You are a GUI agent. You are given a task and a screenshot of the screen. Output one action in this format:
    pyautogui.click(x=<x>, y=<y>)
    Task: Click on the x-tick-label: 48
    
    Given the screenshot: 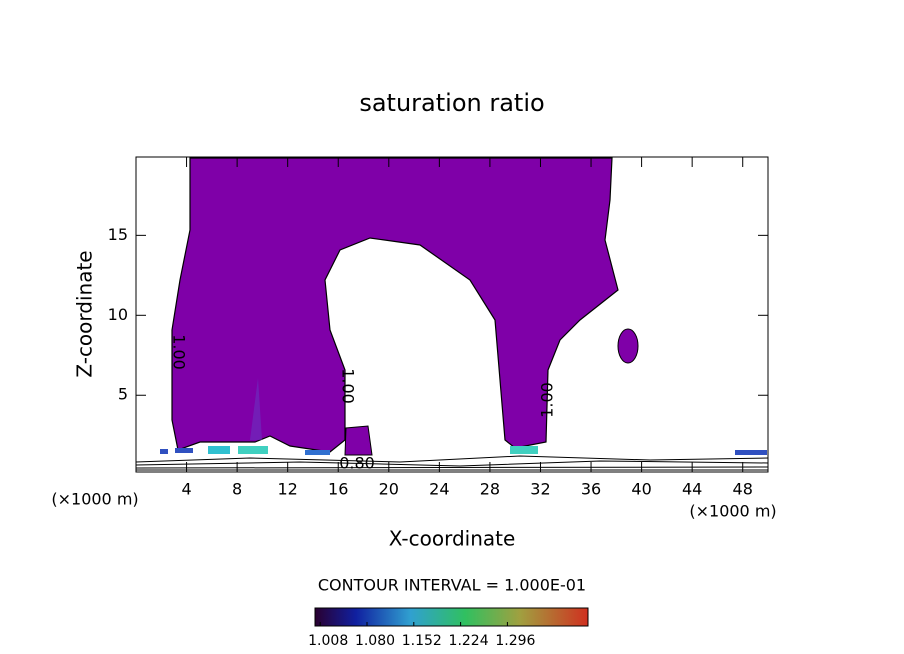 What is the action you would take?
    pyautogui.click(x=743, y=489)
    